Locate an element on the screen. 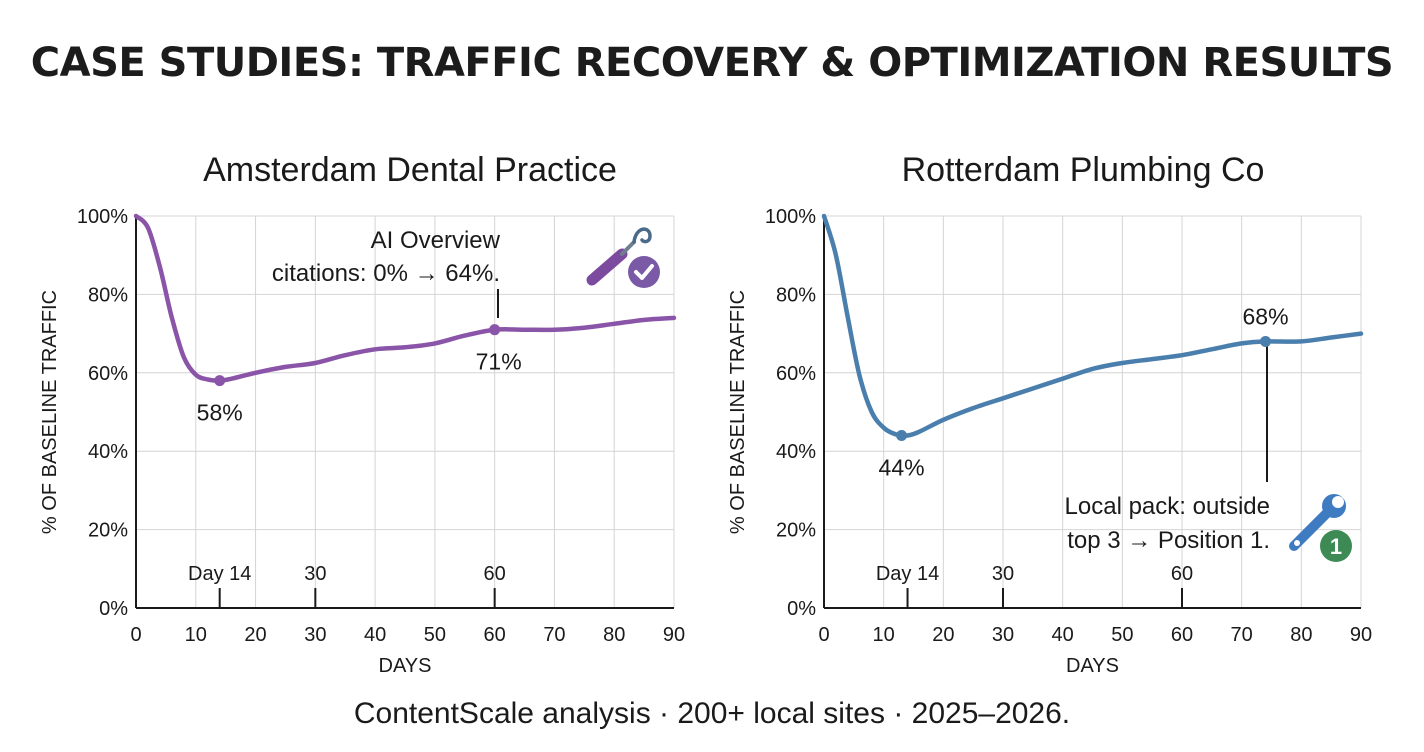 The width and height of the screenshot is (1424, 752). wrench-handle is located at coordinates (1312, 528).